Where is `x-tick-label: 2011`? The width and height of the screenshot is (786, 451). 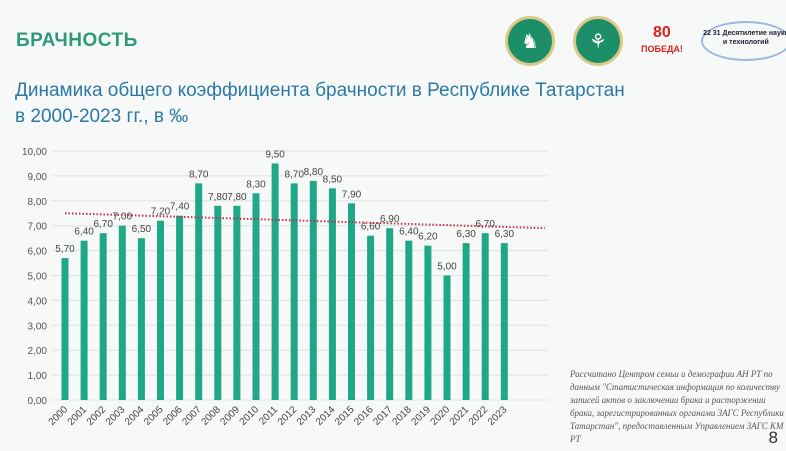 x-tick-label: 2011 is located at coordinates (268, 415).